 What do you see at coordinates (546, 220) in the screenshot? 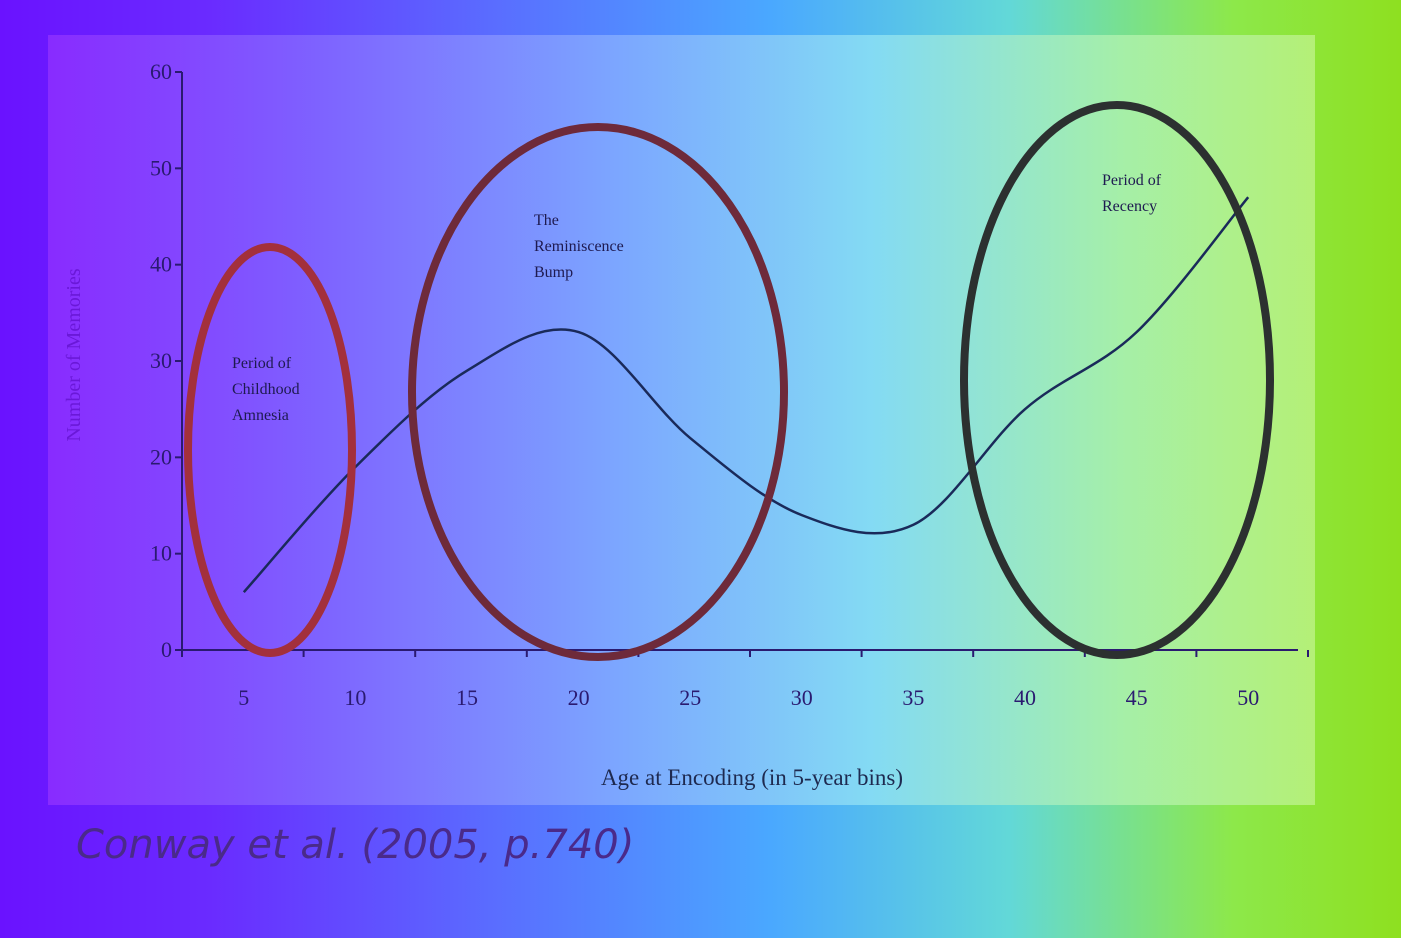
I see `annotation-label: The` at bounding box center [546, 220].